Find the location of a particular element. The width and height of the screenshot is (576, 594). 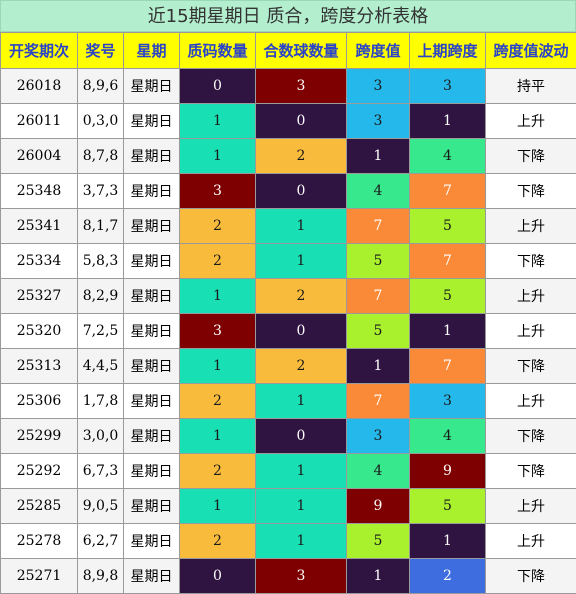

cell-period: 25348 is located at coordinates (39, 191).